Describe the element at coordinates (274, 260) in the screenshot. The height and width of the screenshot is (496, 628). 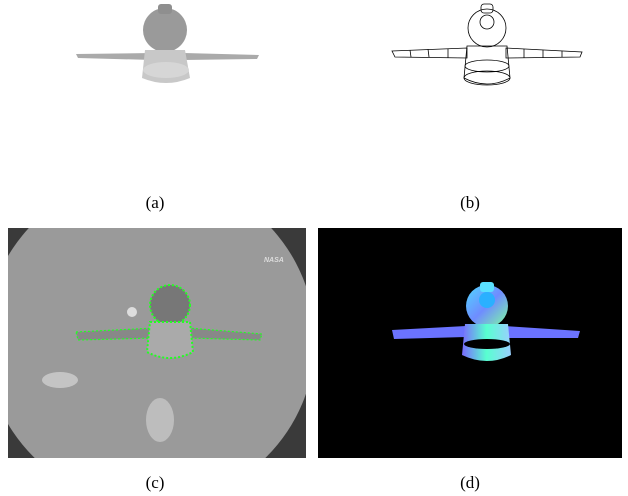
I see `watermark: NASA` at that location.